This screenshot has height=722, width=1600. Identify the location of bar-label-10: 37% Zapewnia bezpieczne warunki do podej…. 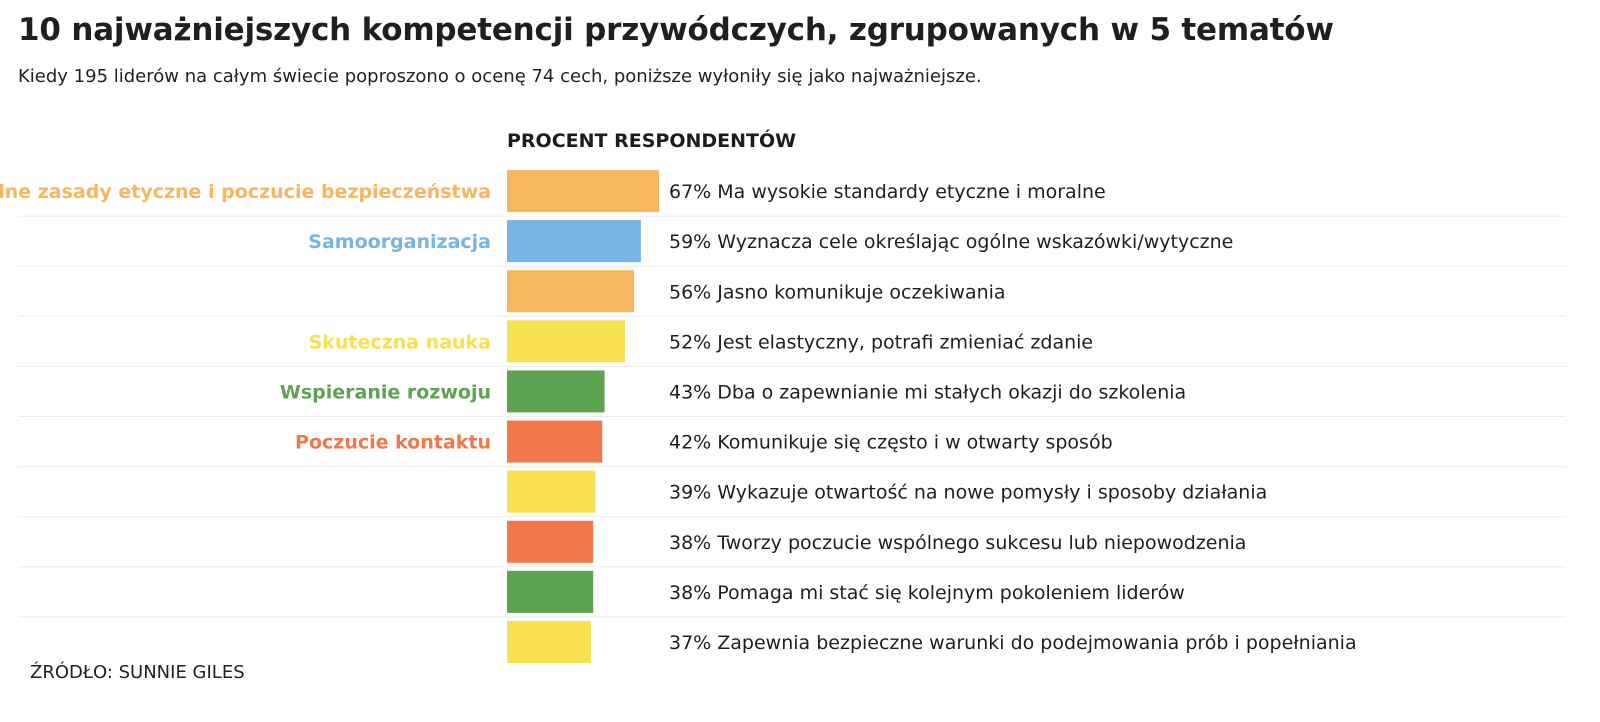
(1013, 643).